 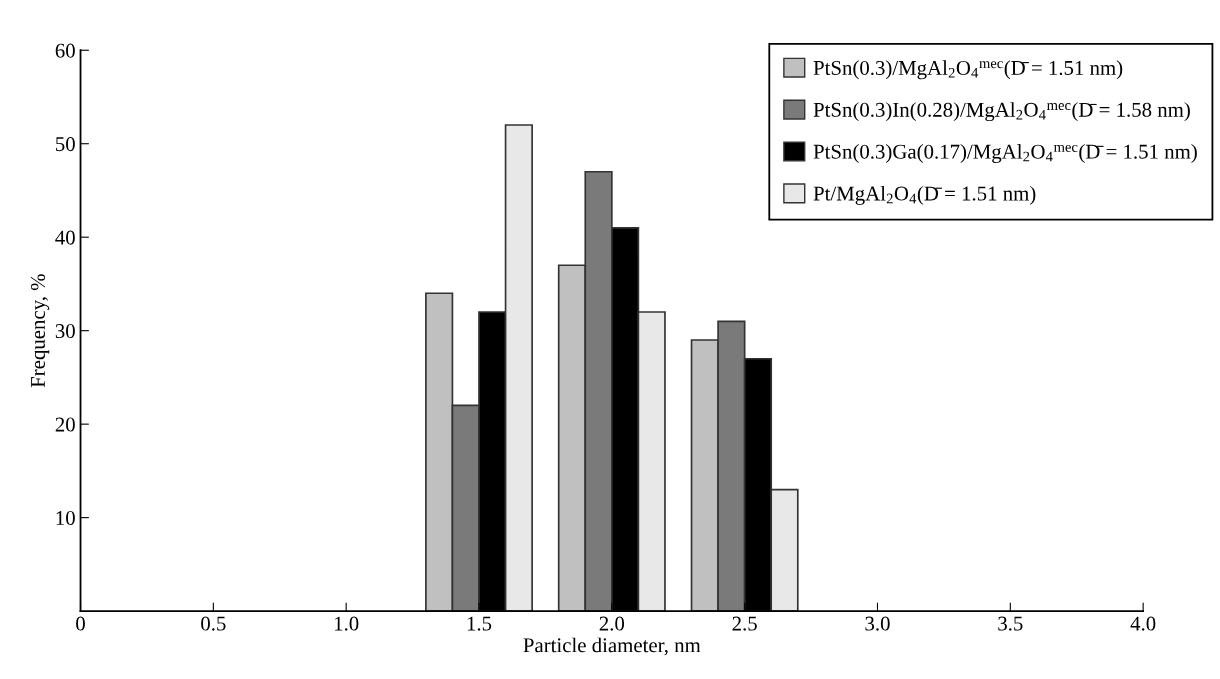 What do you see at coordinates (1143, 623) in the screenshot?
I see `x-tick-label: 4.0` at bounding box center [1143, 623].